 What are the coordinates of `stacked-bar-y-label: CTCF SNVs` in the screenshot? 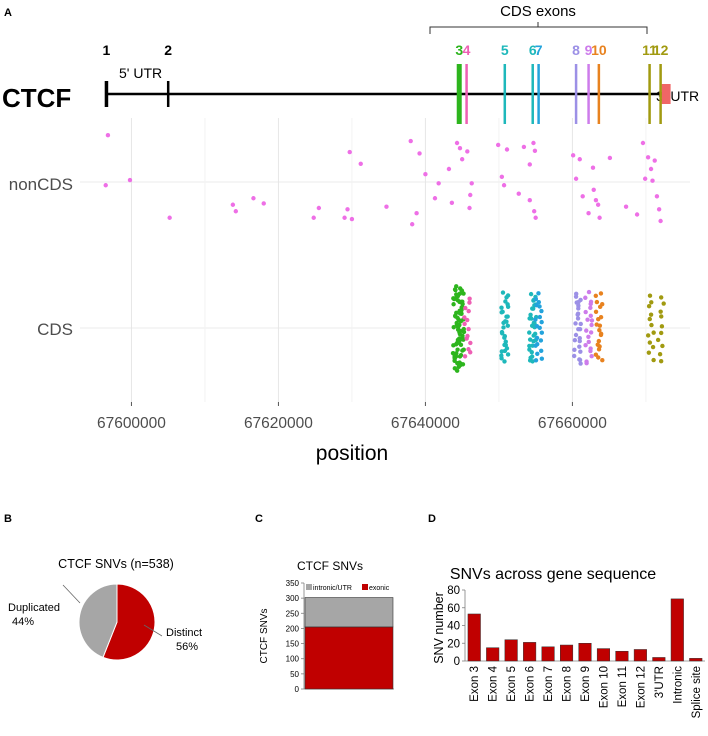 It's located at (264, 636).